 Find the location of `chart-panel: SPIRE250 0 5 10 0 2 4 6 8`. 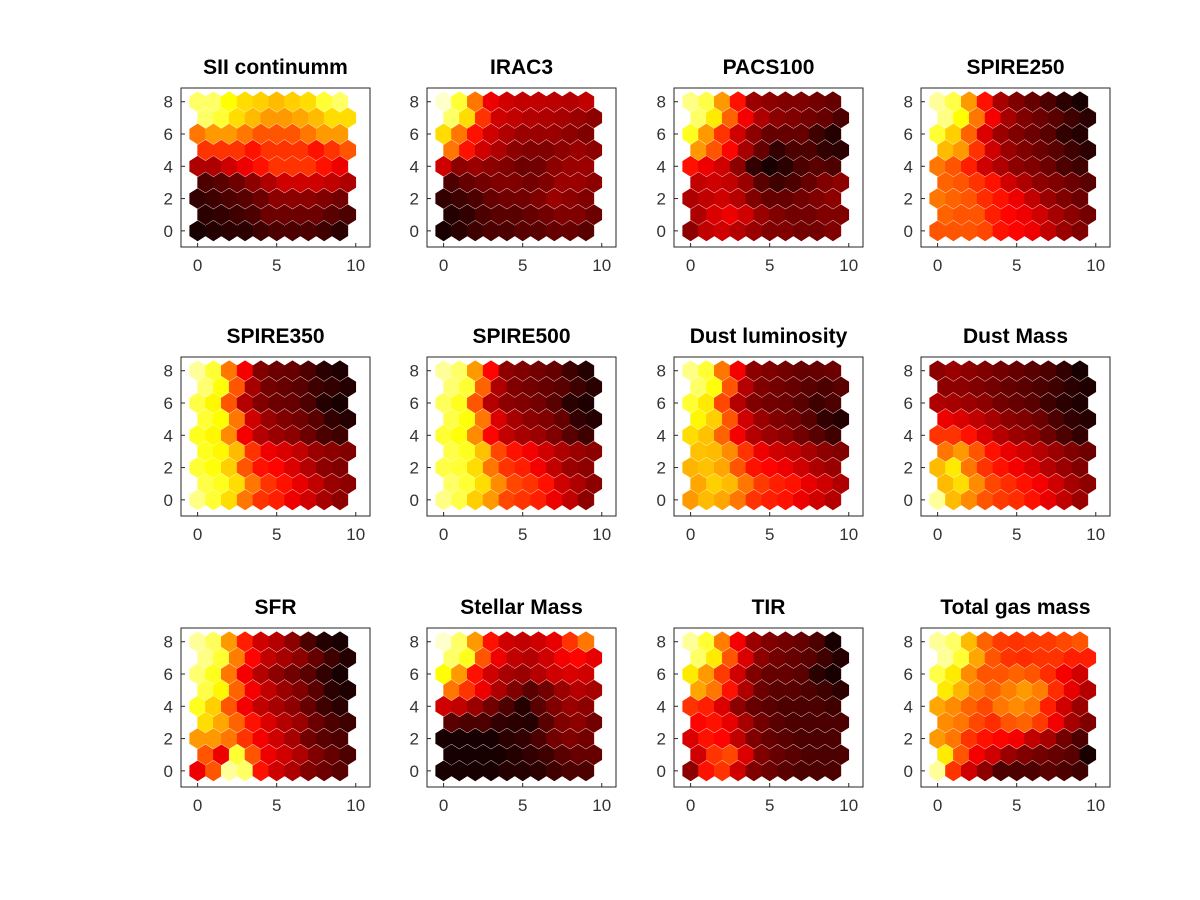

chart-panel: SPIRE250 0 5 10 0 2 4 6 8 is located at coordinates (1025, 176).